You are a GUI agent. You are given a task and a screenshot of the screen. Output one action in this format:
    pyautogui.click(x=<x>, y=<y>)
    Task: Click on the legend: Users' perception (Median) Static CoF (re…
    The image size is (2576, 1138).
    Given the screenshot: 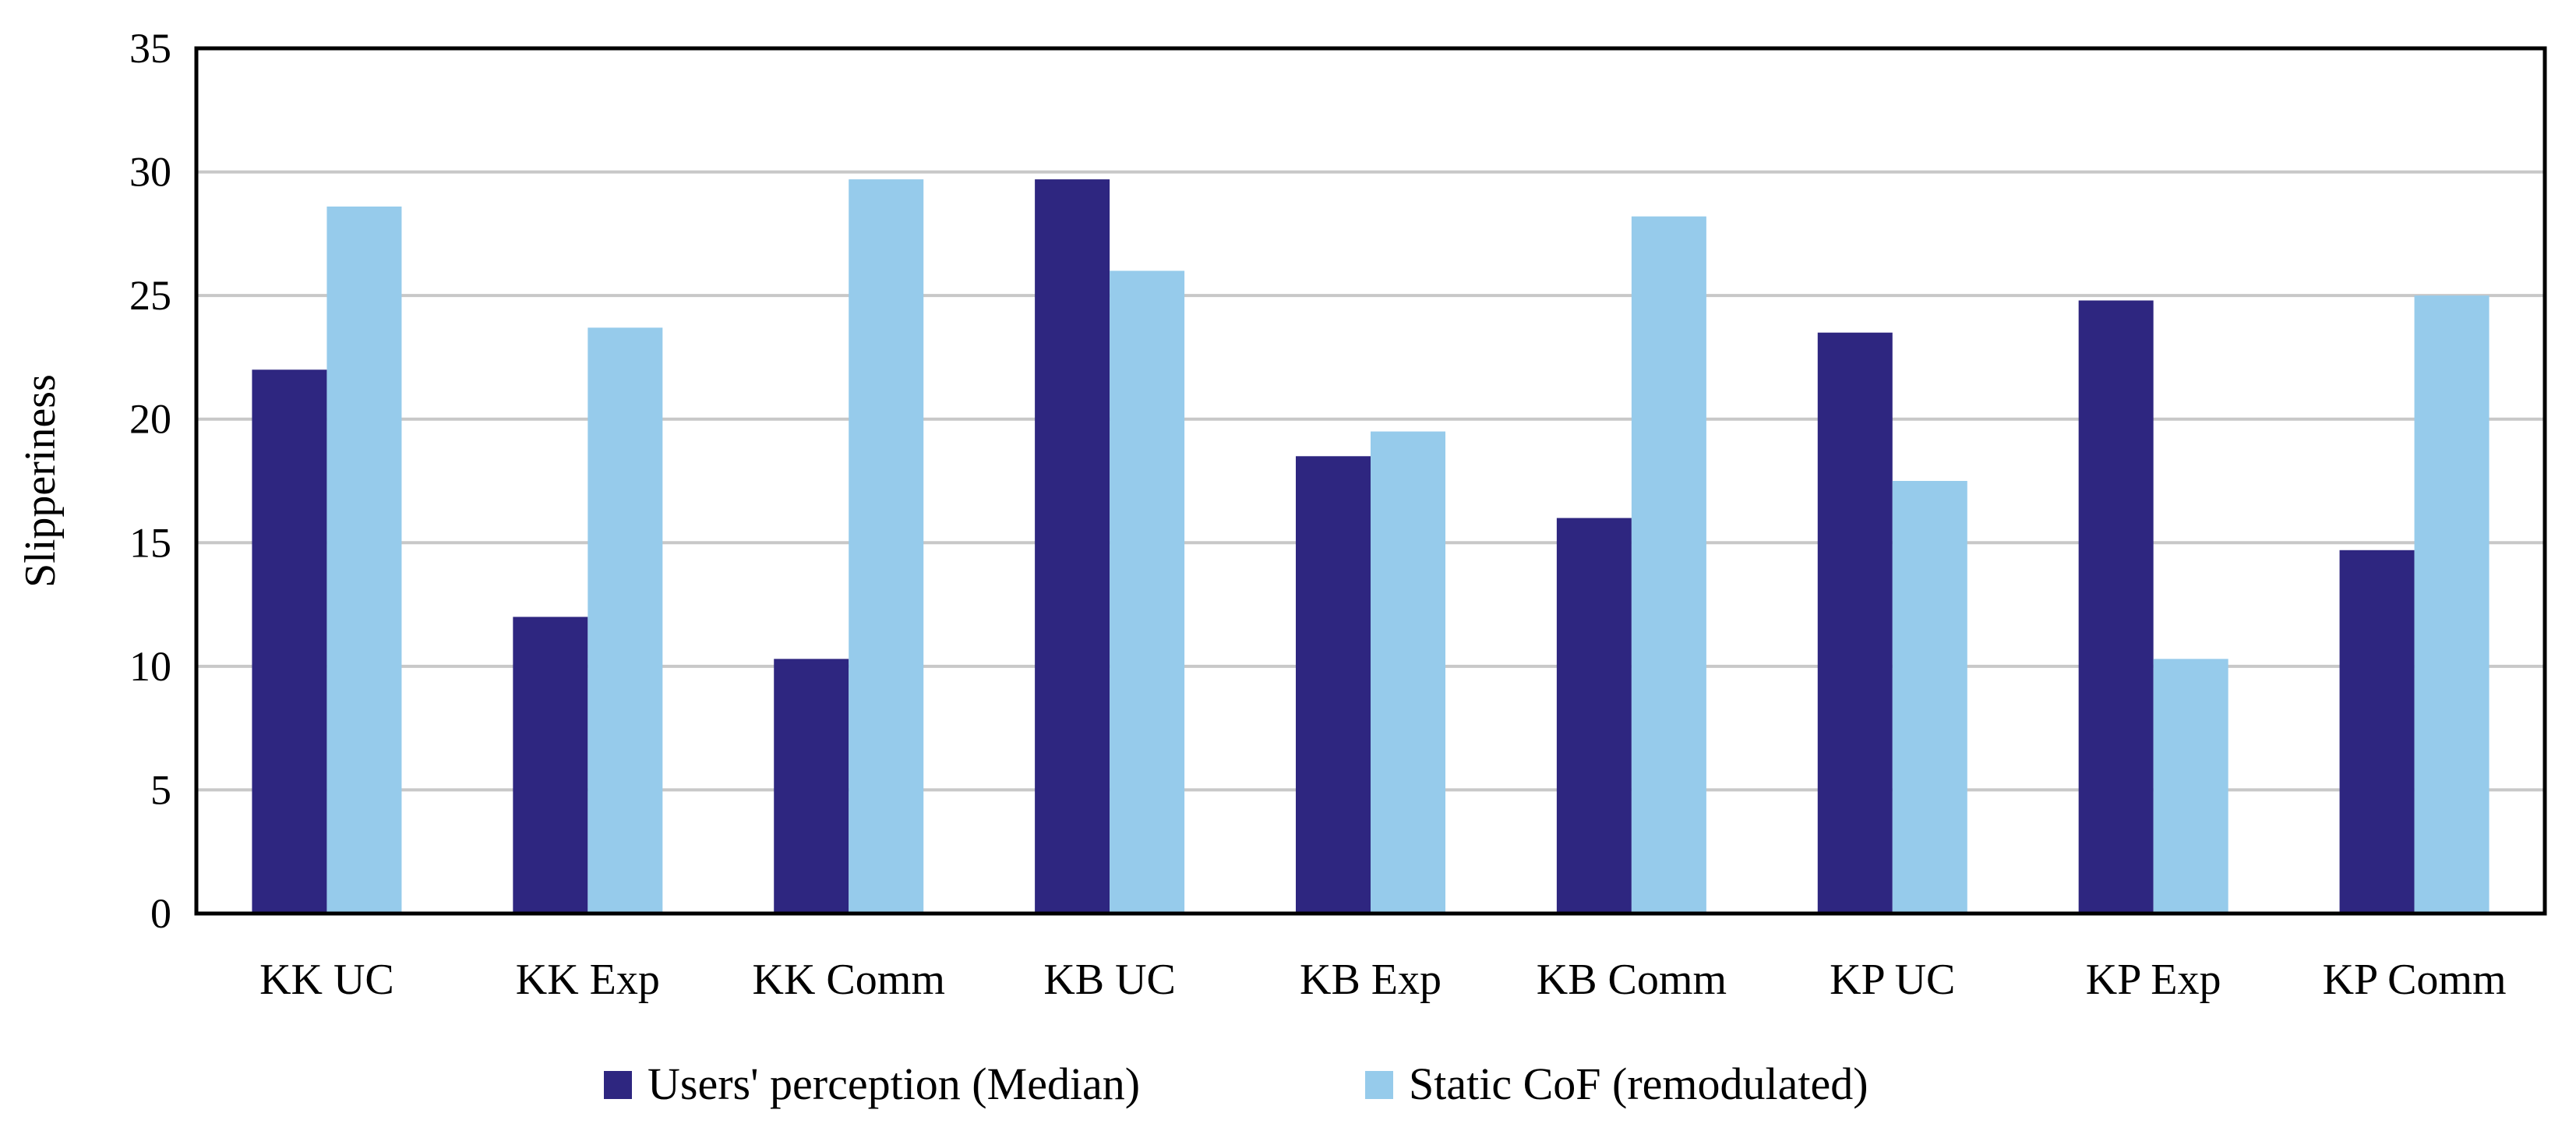 What is the action you would take?
    pyautogui.click(x=1236, y=1083)
    